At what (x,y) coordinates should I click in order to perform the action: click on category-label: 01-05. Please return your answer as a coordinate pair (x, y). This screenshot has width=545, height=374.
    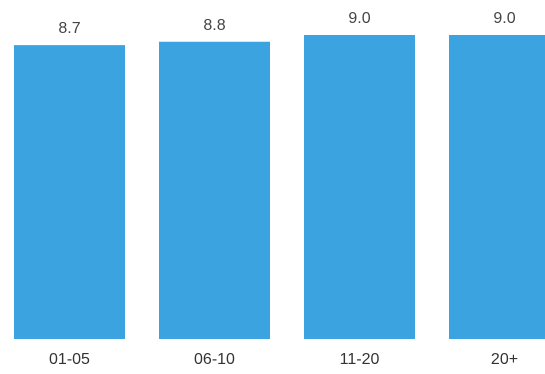
    Looking at the image, I should click on (69, 359).